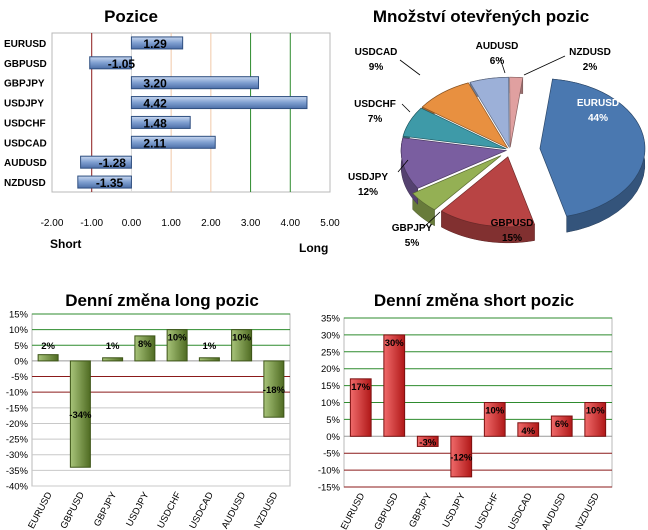 The width and height of the screenshot is (648, 530). Describe the element at coordinates (24, 104) in the screenshot. I see `category-label: USDJPY` at that location.